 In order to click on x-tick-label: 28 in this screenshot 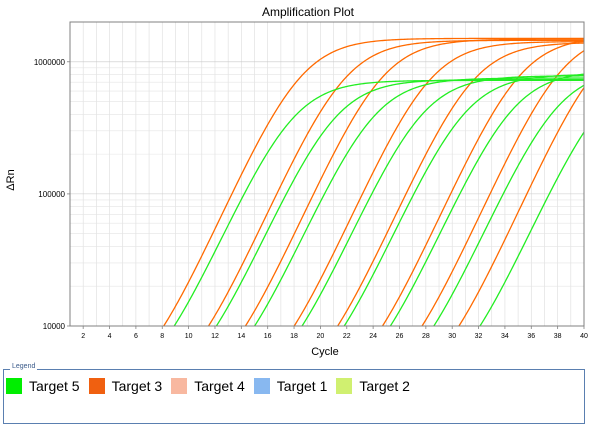, I will do `click(426, 336)`.